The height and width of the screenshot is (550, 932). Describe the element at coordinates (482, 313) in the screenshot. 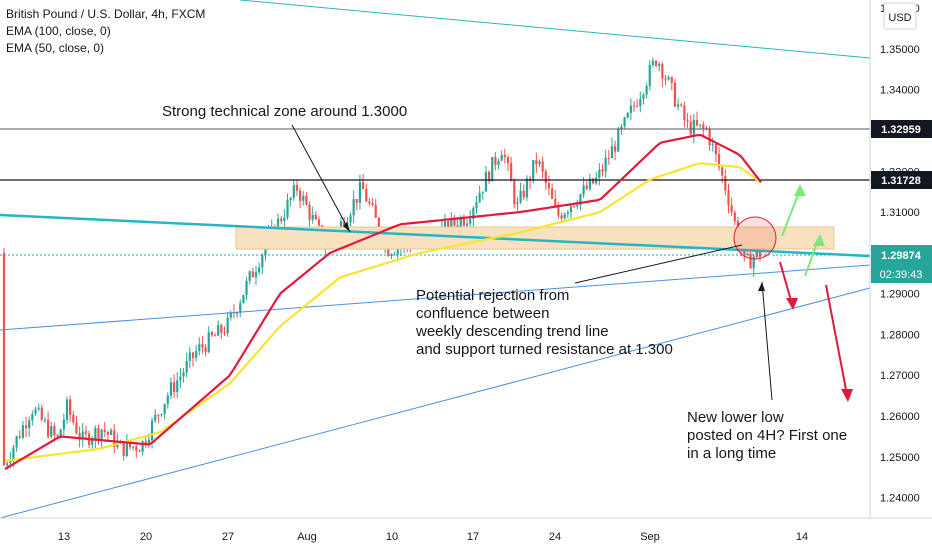

I see `rejection-line-2: confluence between` at that location.